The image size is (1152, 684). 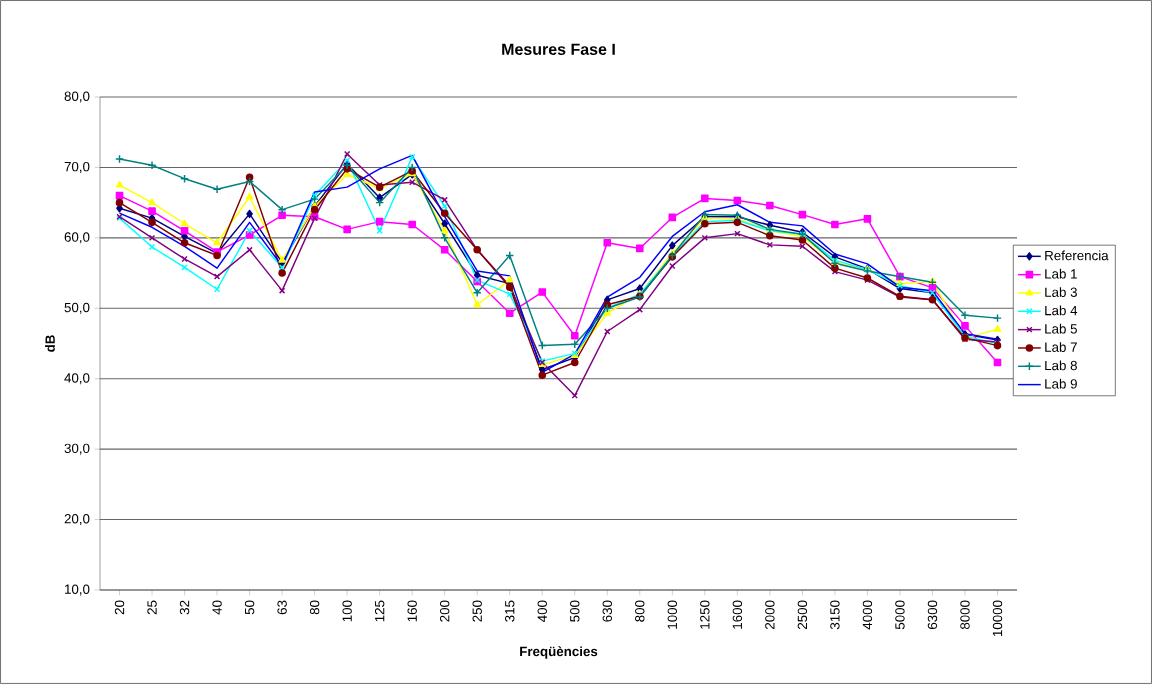 I want to click on x-tick-label: 50, so click(x=249, y=607).